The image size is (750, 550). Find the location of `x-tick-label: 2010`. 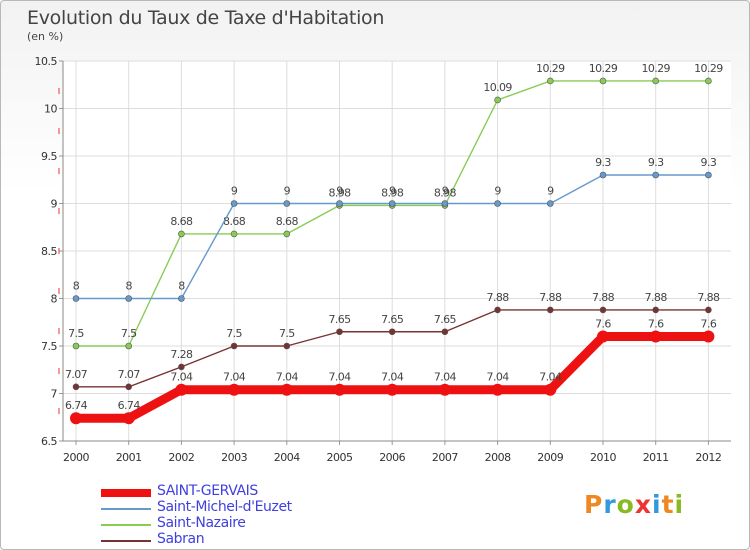

x-tick-label: 2010 is located at coordinates (603, 457).